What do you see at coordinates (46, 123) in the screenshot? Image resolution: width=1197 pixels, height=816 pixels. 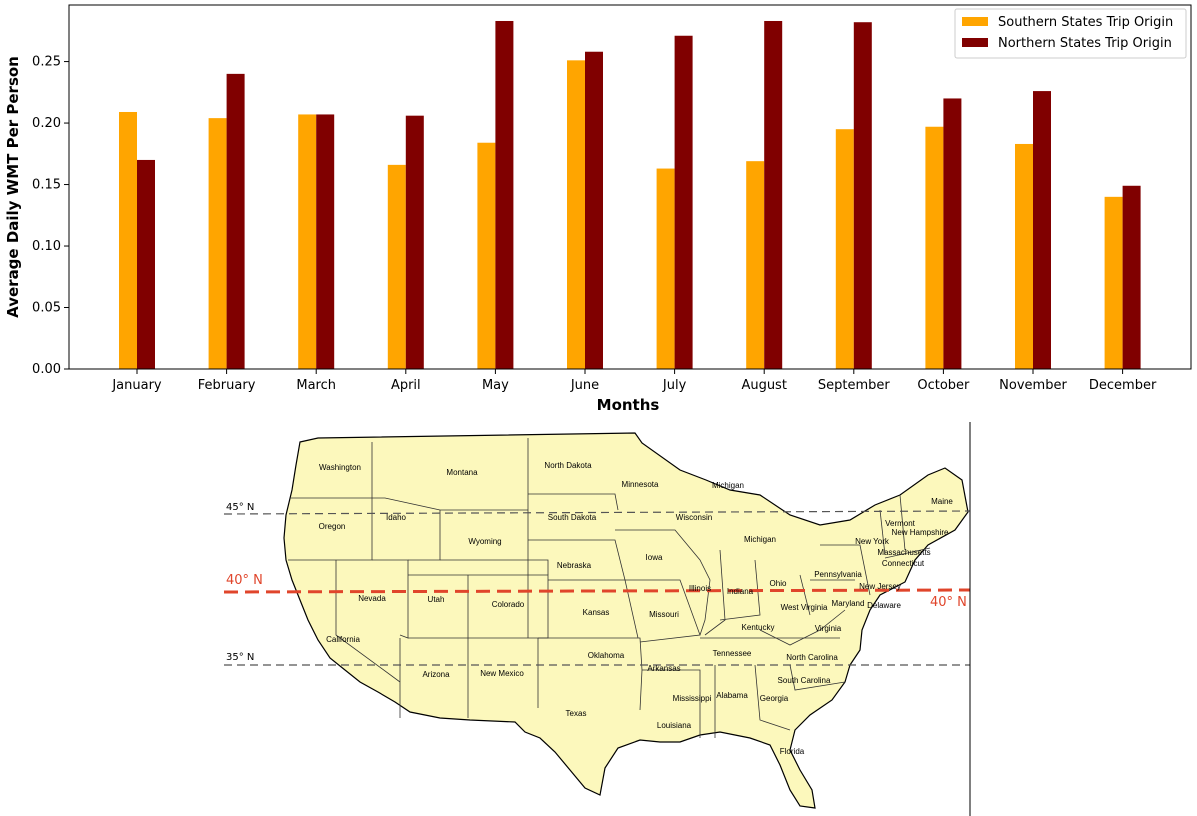 I see `y-tick-label: 0.20` at bounding box center [46, 123].